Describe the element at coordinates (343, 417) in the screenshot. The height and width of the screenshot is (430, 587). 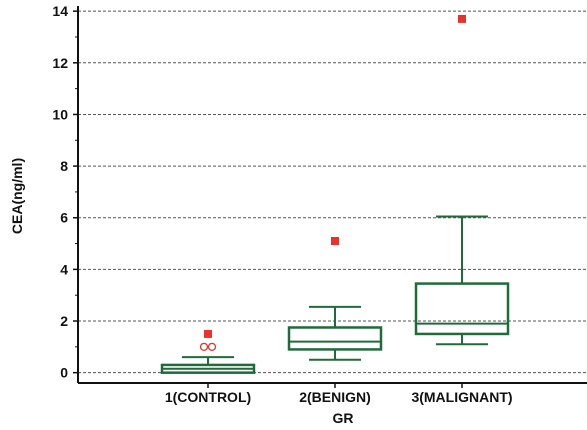
I see `x-axis-label: GR` at that location.